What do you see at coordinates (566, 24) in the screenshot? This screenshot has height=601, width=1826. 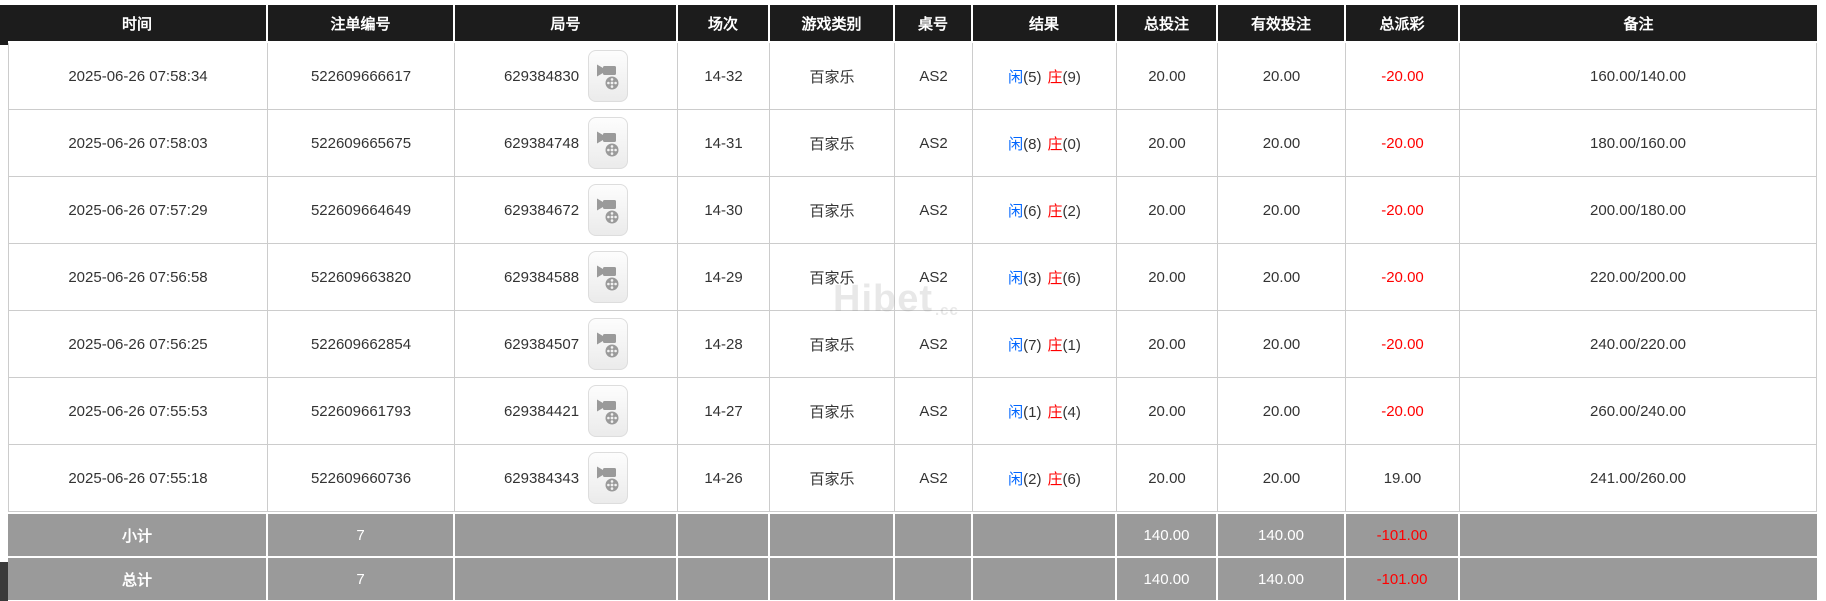 I see `col-header-round-id: 局号` at bounding box center [566, 24].